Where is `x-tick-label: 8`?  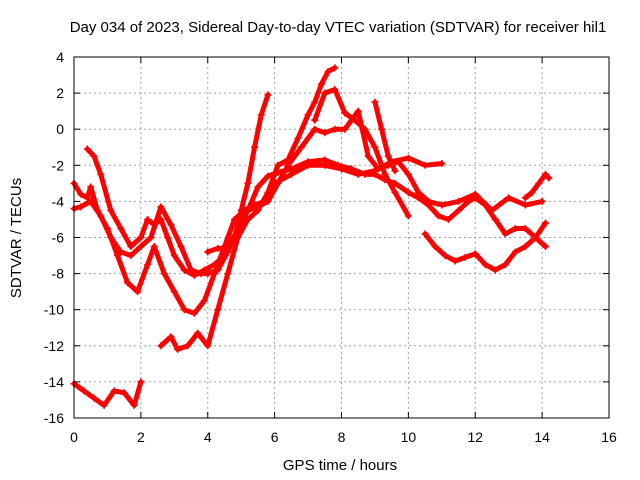 x-tick-label: 8 is located at coordinates (342, 437).